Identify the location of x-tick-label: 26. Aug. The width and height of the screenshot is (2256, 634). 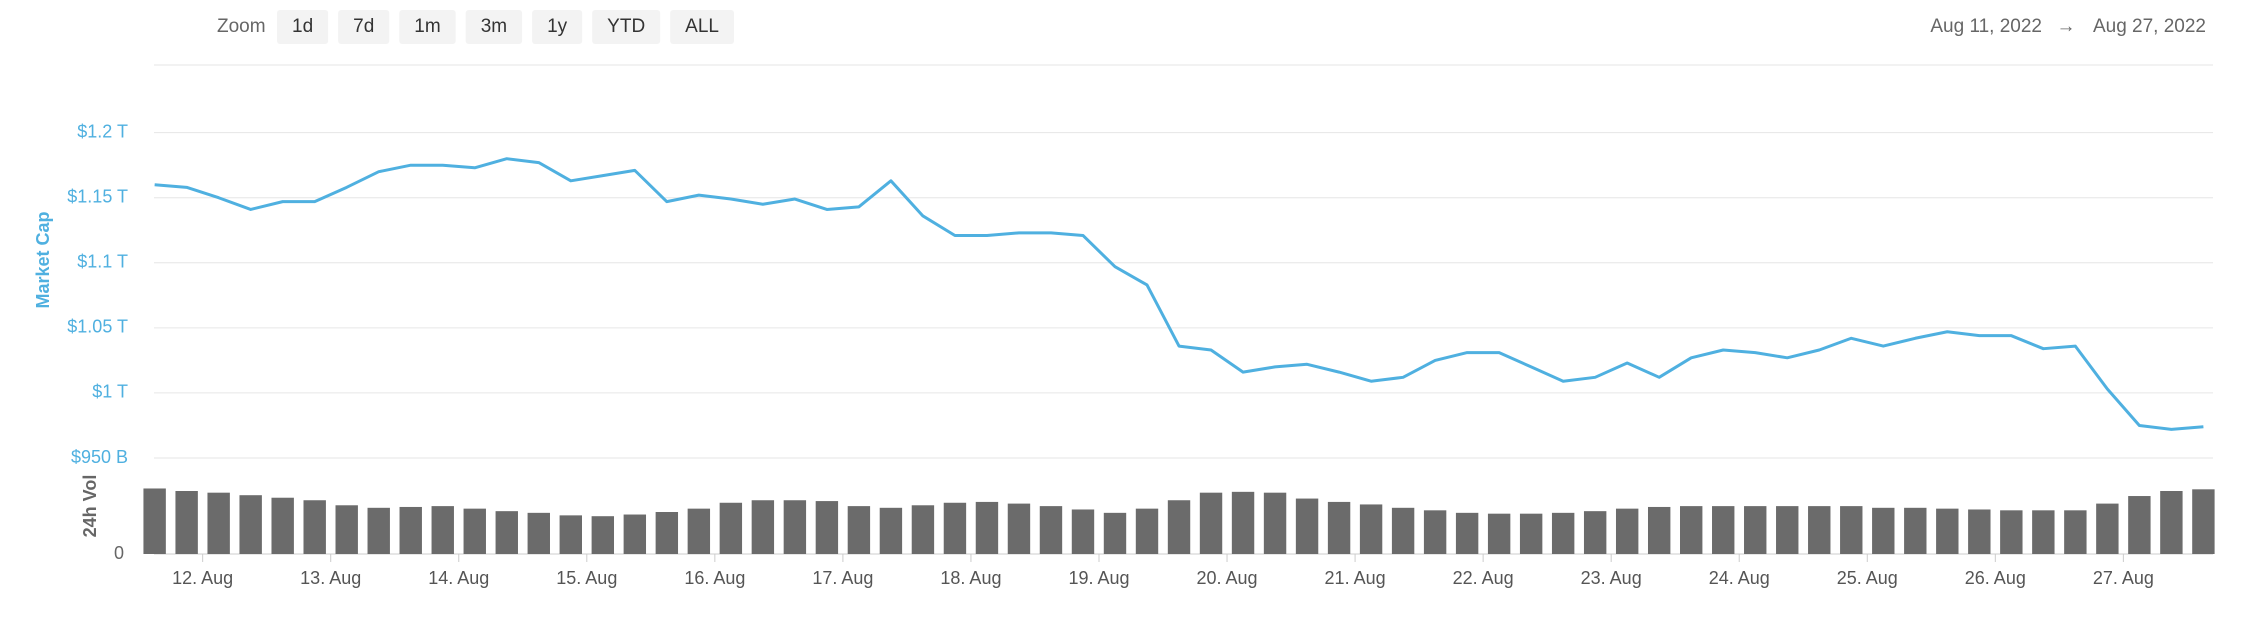
(1995, 578).